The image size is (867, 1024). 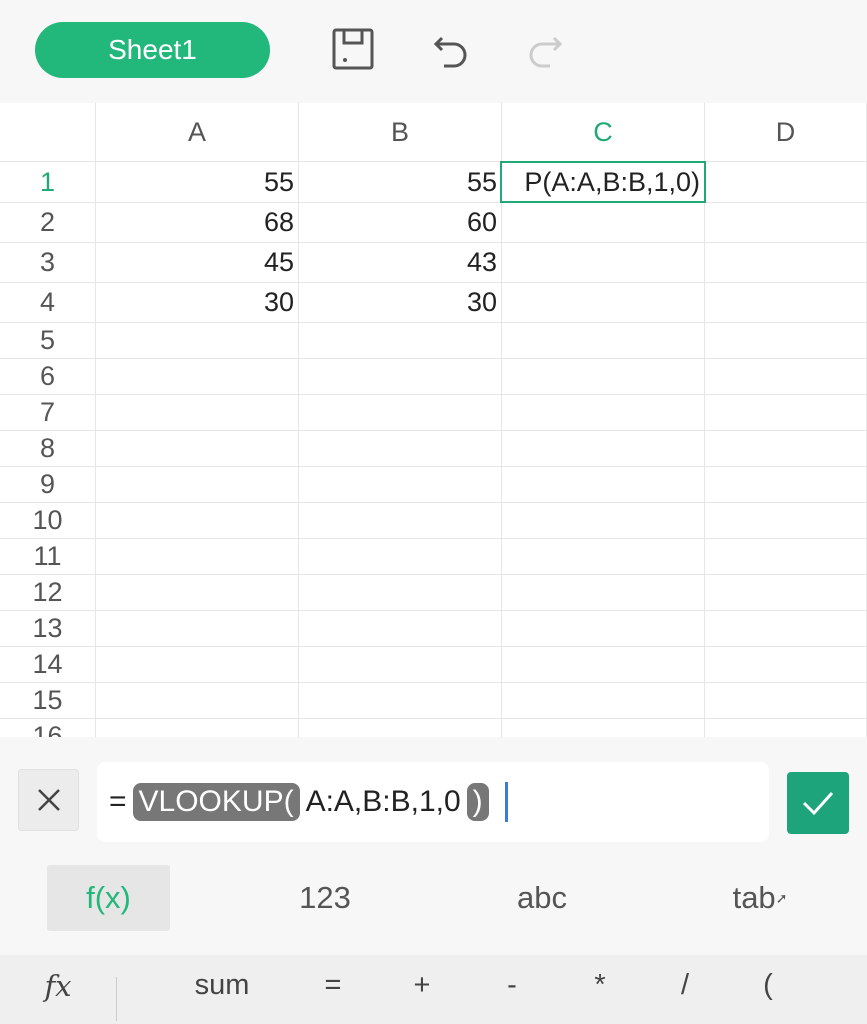 What do you see at coordinates (333, 985) in the screenshot?
I see `key-equals: =` at bounding box center [333, 985].